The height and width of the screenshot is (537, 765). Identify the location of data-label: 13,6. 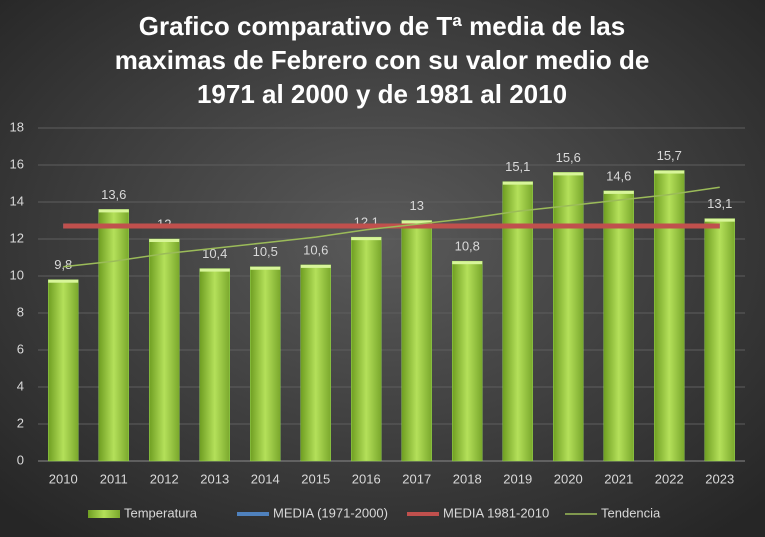
(113, 194).